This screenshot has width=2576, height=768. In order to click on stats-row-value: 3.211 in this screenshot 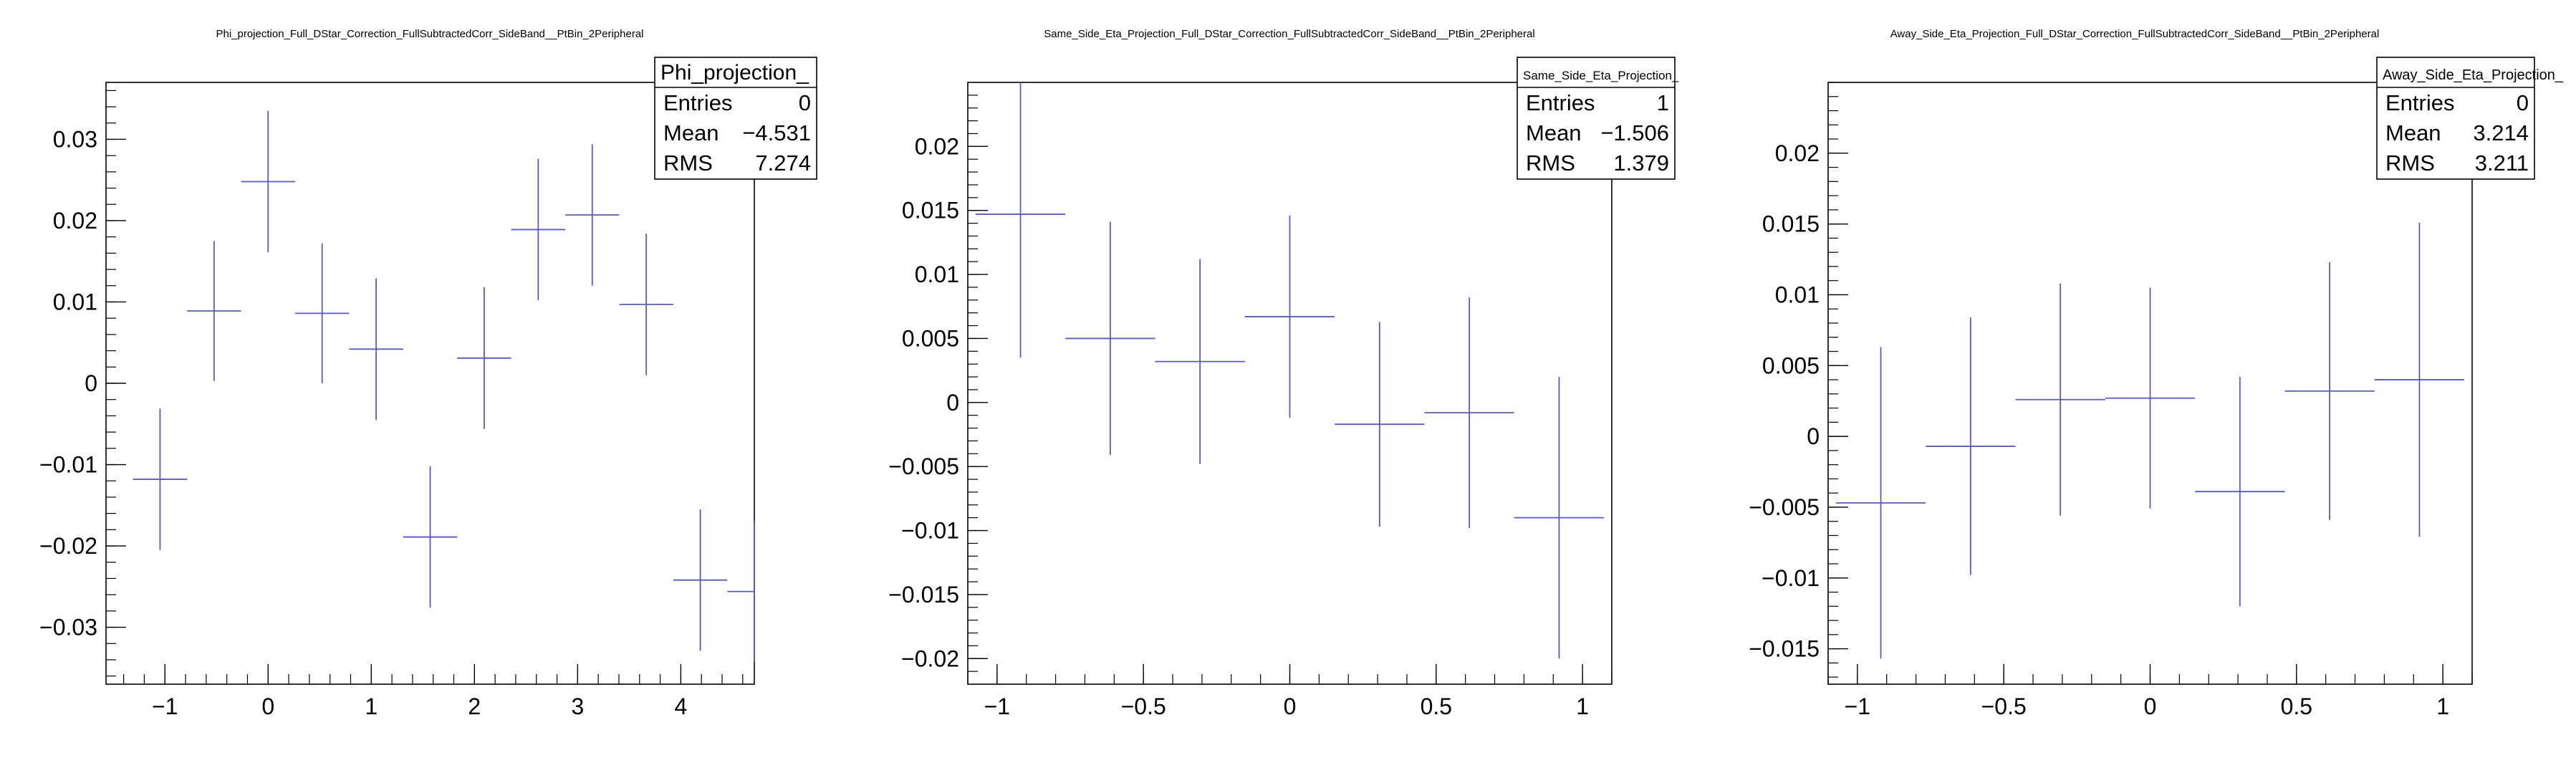, I will do `click(2502, 163)`.